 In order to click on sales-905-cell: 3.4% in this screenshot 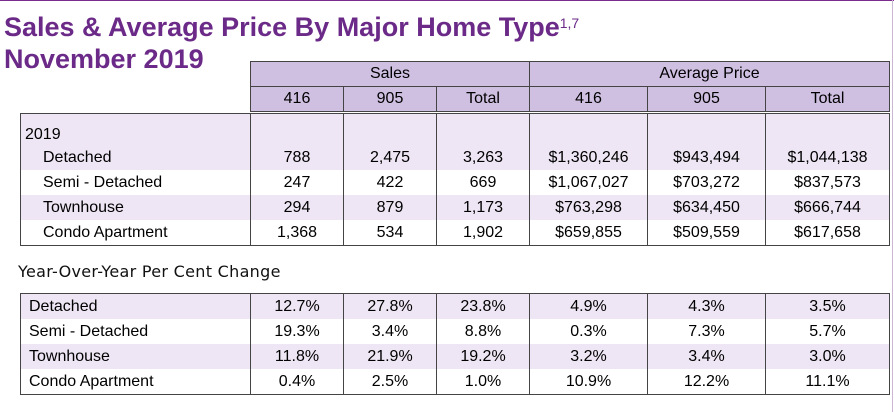, I will do `click(390, 331)`.